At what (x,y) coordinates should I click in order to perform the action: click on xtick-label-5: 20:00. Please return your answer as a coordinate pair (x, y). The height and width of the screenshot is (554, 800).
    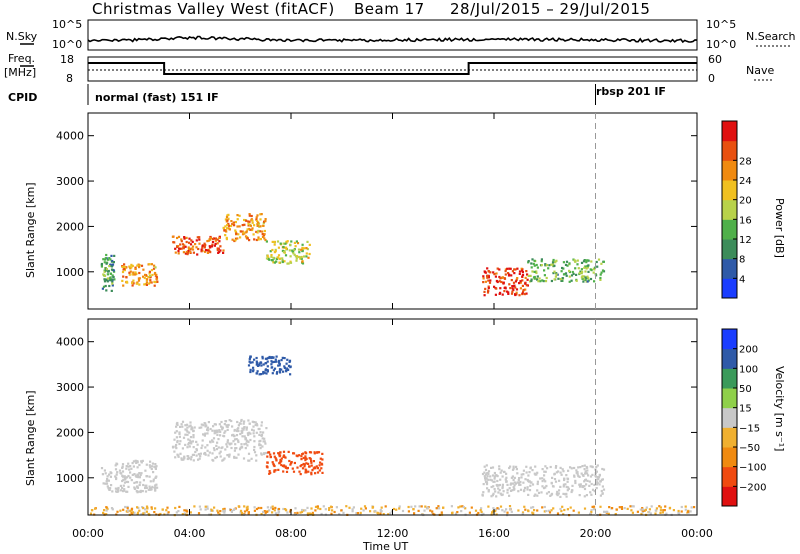
    Looking at the image, I should click on (596, 533).